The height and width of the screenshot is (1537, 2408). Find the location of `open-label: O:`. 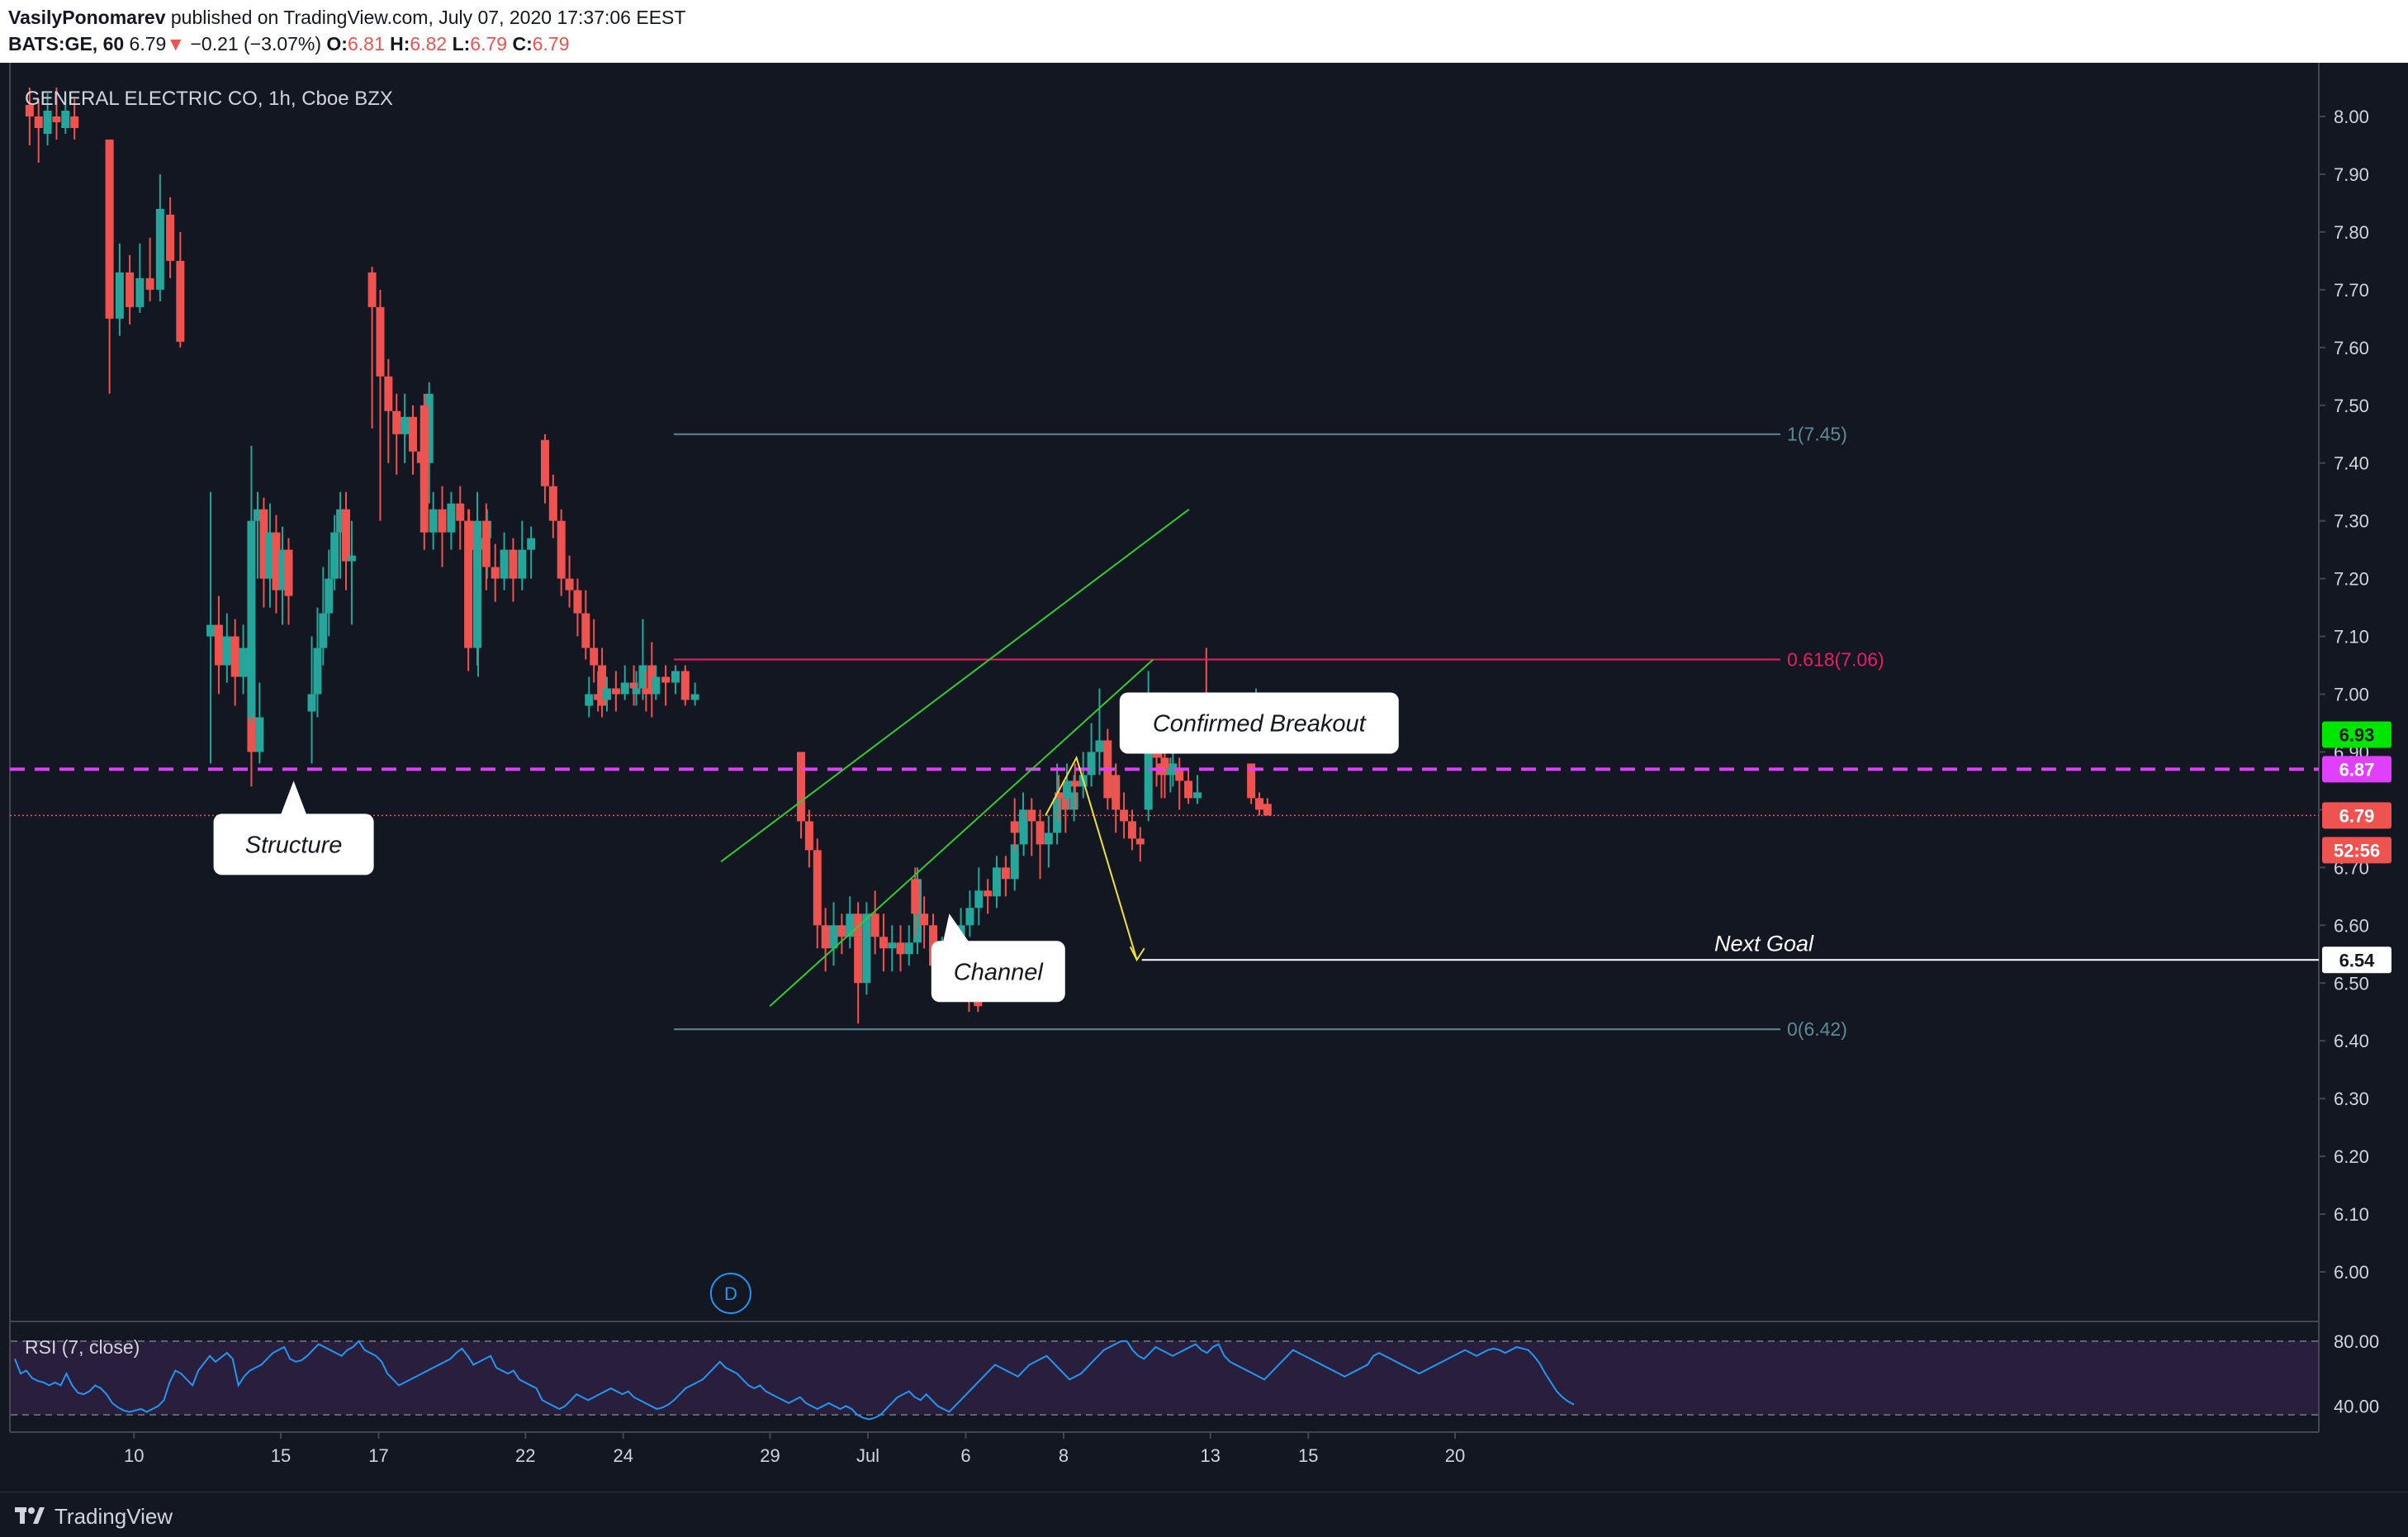

open-label: O: is located at coordinates (337, 44).